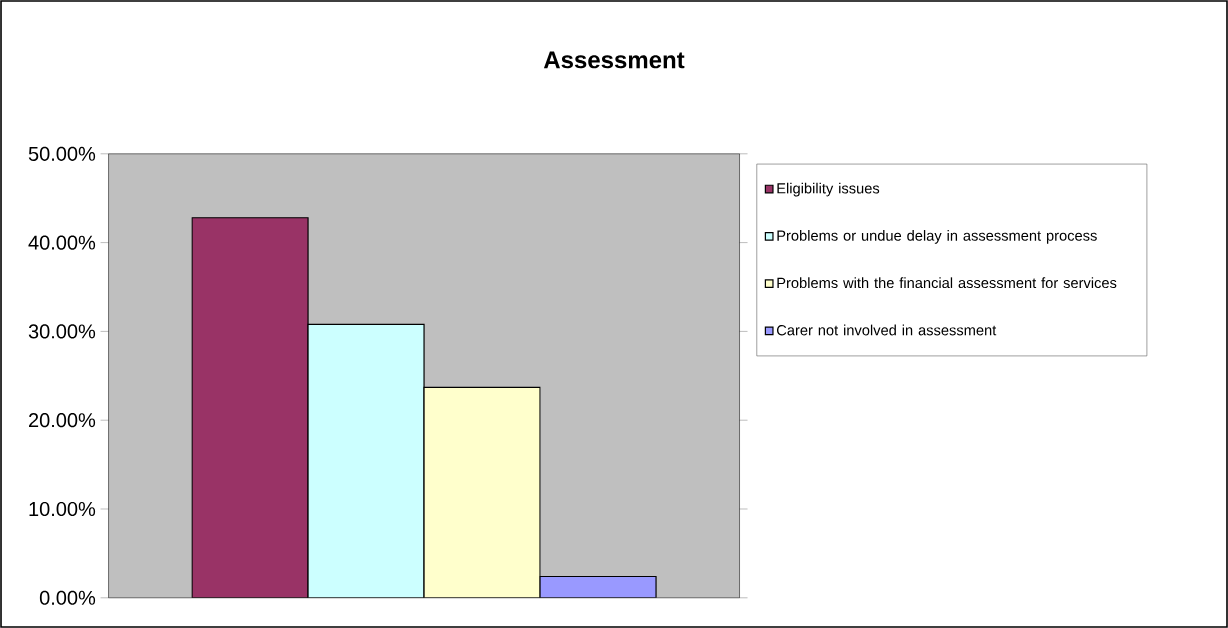 The image size is (1228, 628). What do you see at coordinates (67, 597) in the screenshot?
I see `y-tick-label: 0.00%` at bounding box center [67, 597].